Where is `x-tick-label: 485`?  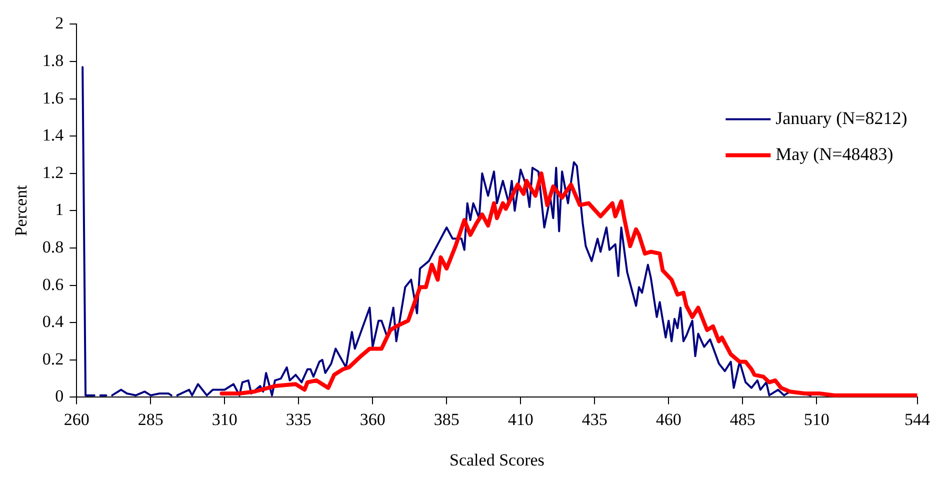
x-tick-label: 485 is located at coordinates (743, 419).